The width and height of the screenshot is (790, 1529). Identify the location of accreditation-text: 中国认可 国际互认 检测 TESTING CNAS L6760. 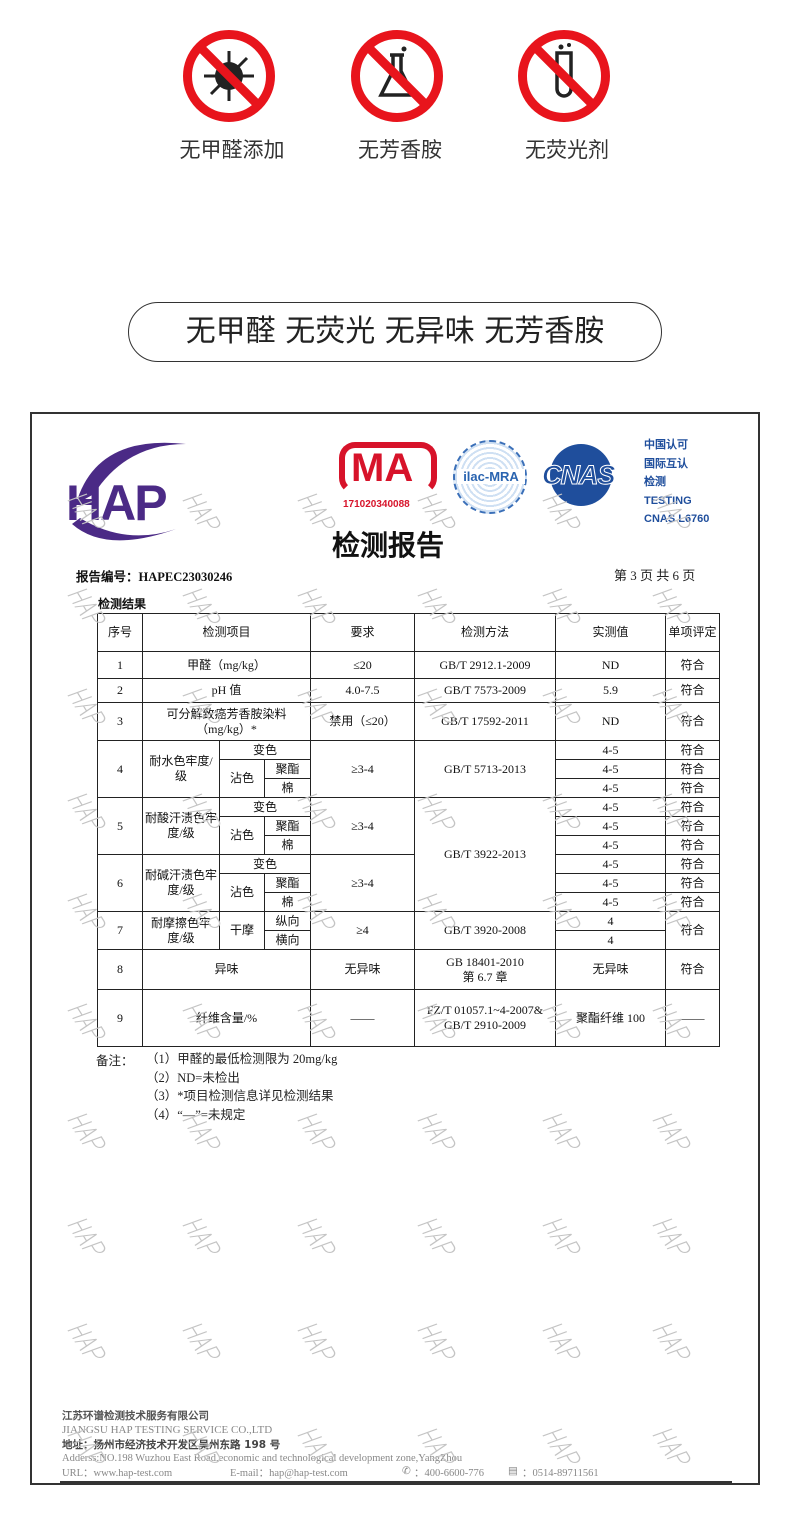
(677, 482).